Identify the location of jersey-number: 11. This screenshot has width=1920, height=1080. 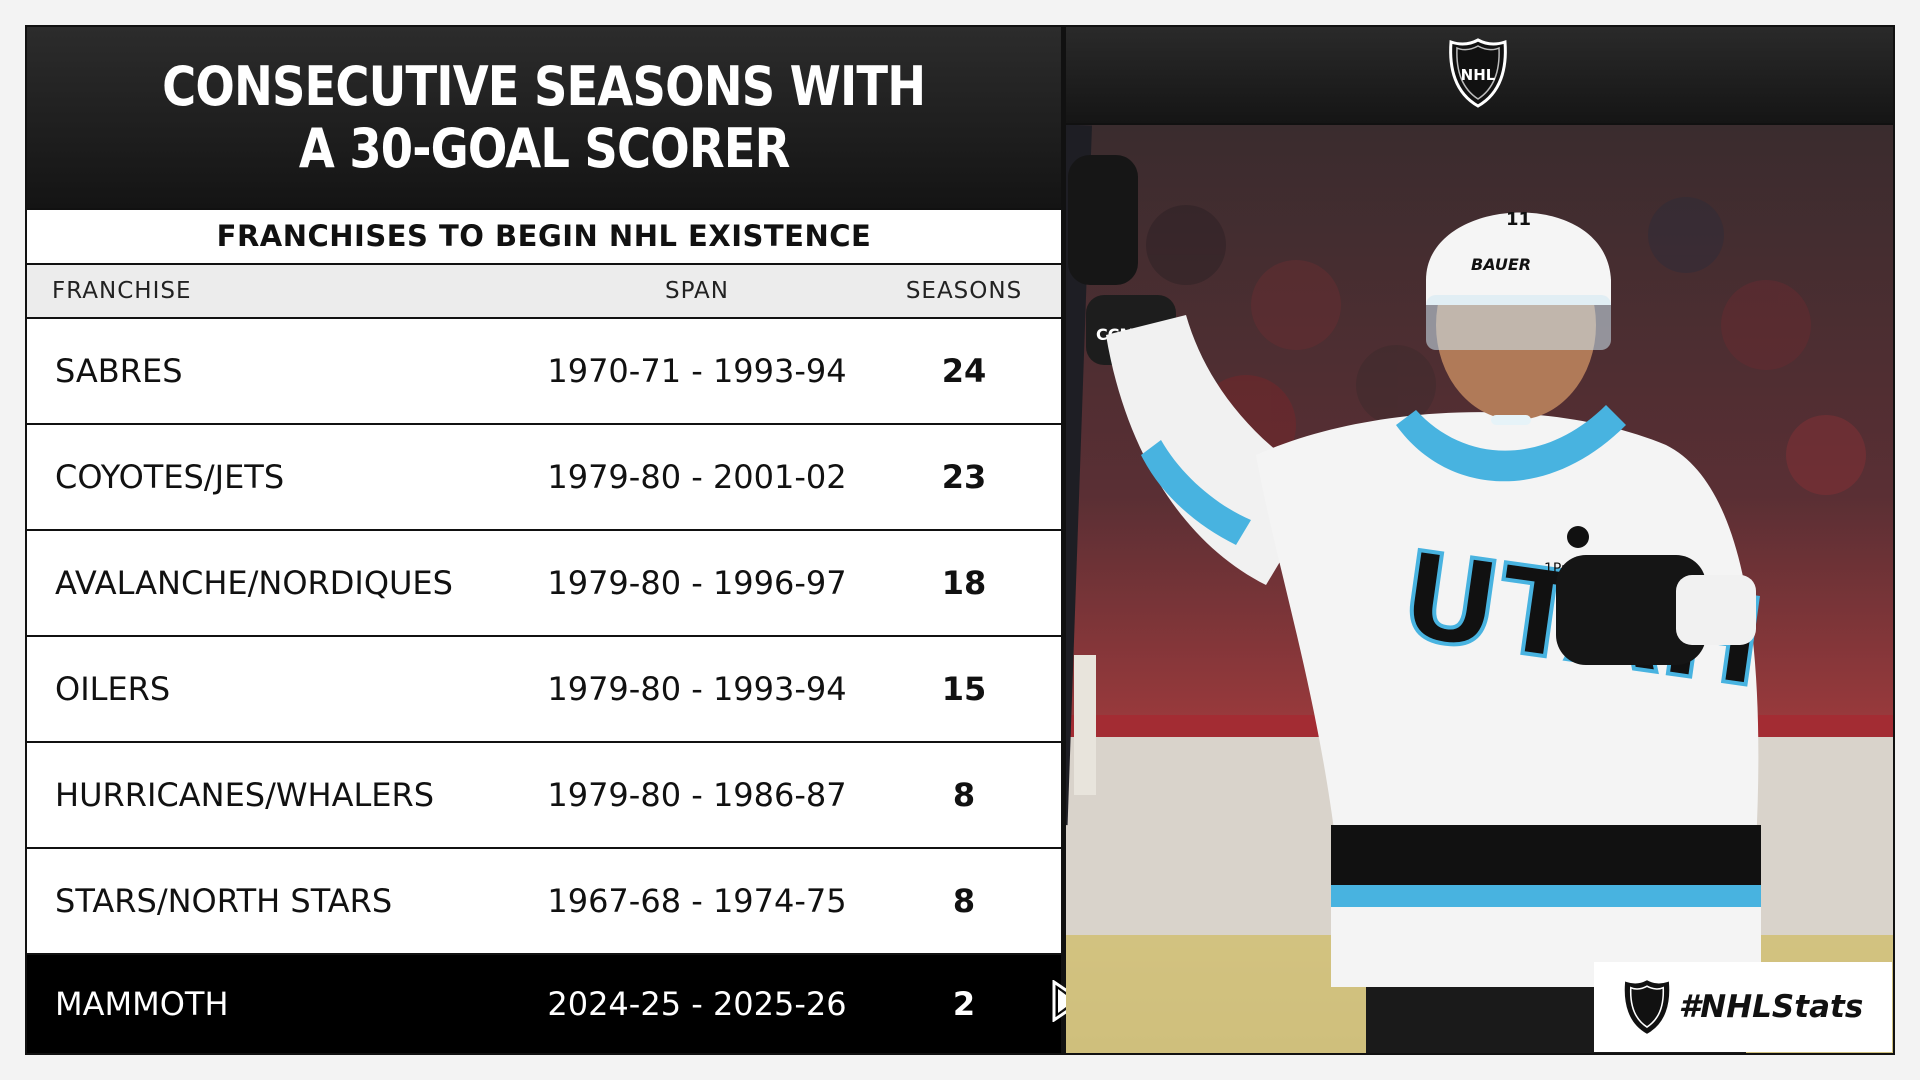
(1518, 219).